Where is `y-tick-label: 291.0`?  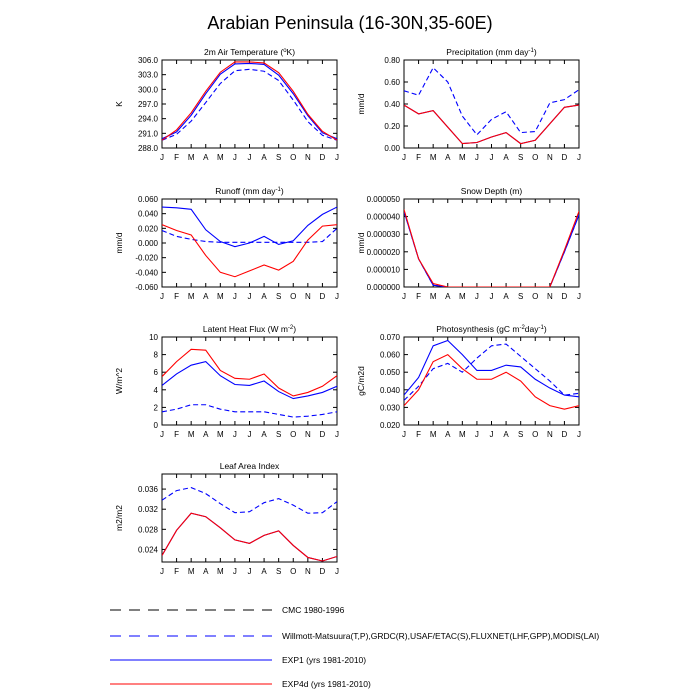
y-tick-label: 291.0 is located at coordinates (148, 133).